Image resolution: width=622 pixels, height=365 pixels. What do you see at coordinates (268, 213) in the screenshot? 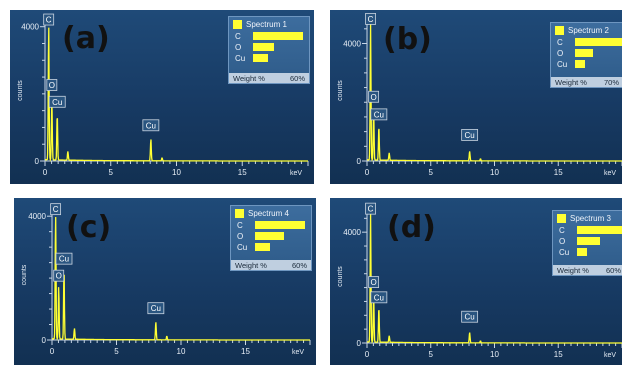
I see `legend-spectrum-name: Spectrum 4` at bounding box center [268, 213].